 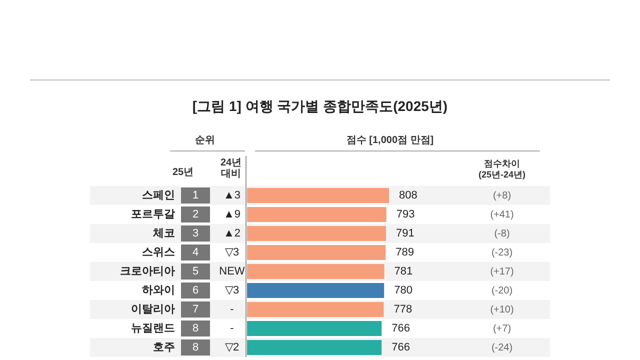 What do you see at coordinates (502, 169) in the screenshot?
I see `text: 점수차이 (25년-24년)` at bounding box center [502, 169].